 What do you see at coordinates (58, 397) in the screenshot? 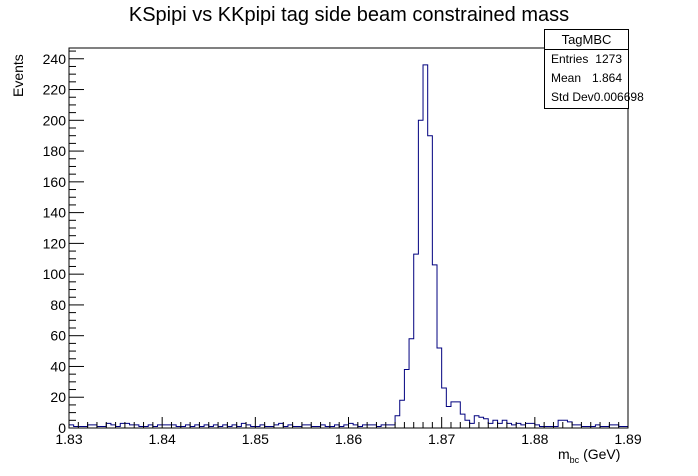
I see `y-tick-label: 20` at bounding box center [58, 397].